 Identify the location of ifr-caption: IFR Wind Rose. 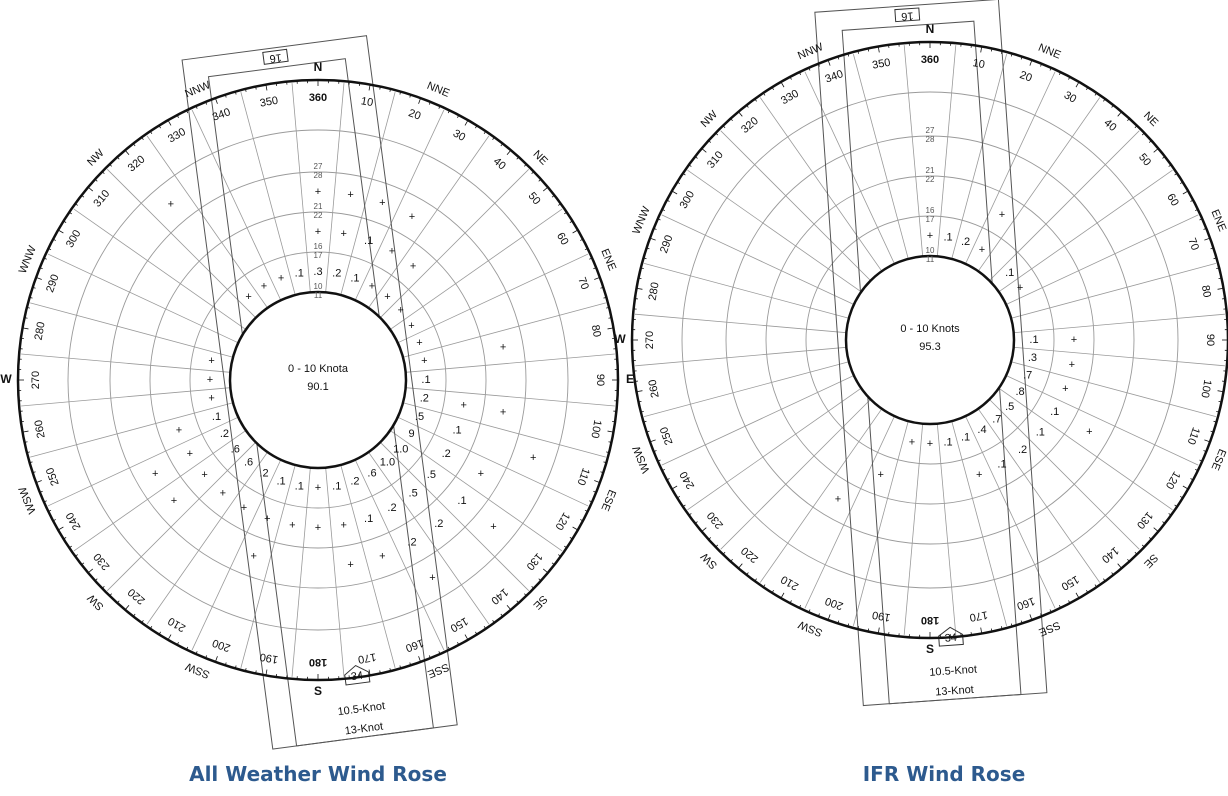
(944, 774).